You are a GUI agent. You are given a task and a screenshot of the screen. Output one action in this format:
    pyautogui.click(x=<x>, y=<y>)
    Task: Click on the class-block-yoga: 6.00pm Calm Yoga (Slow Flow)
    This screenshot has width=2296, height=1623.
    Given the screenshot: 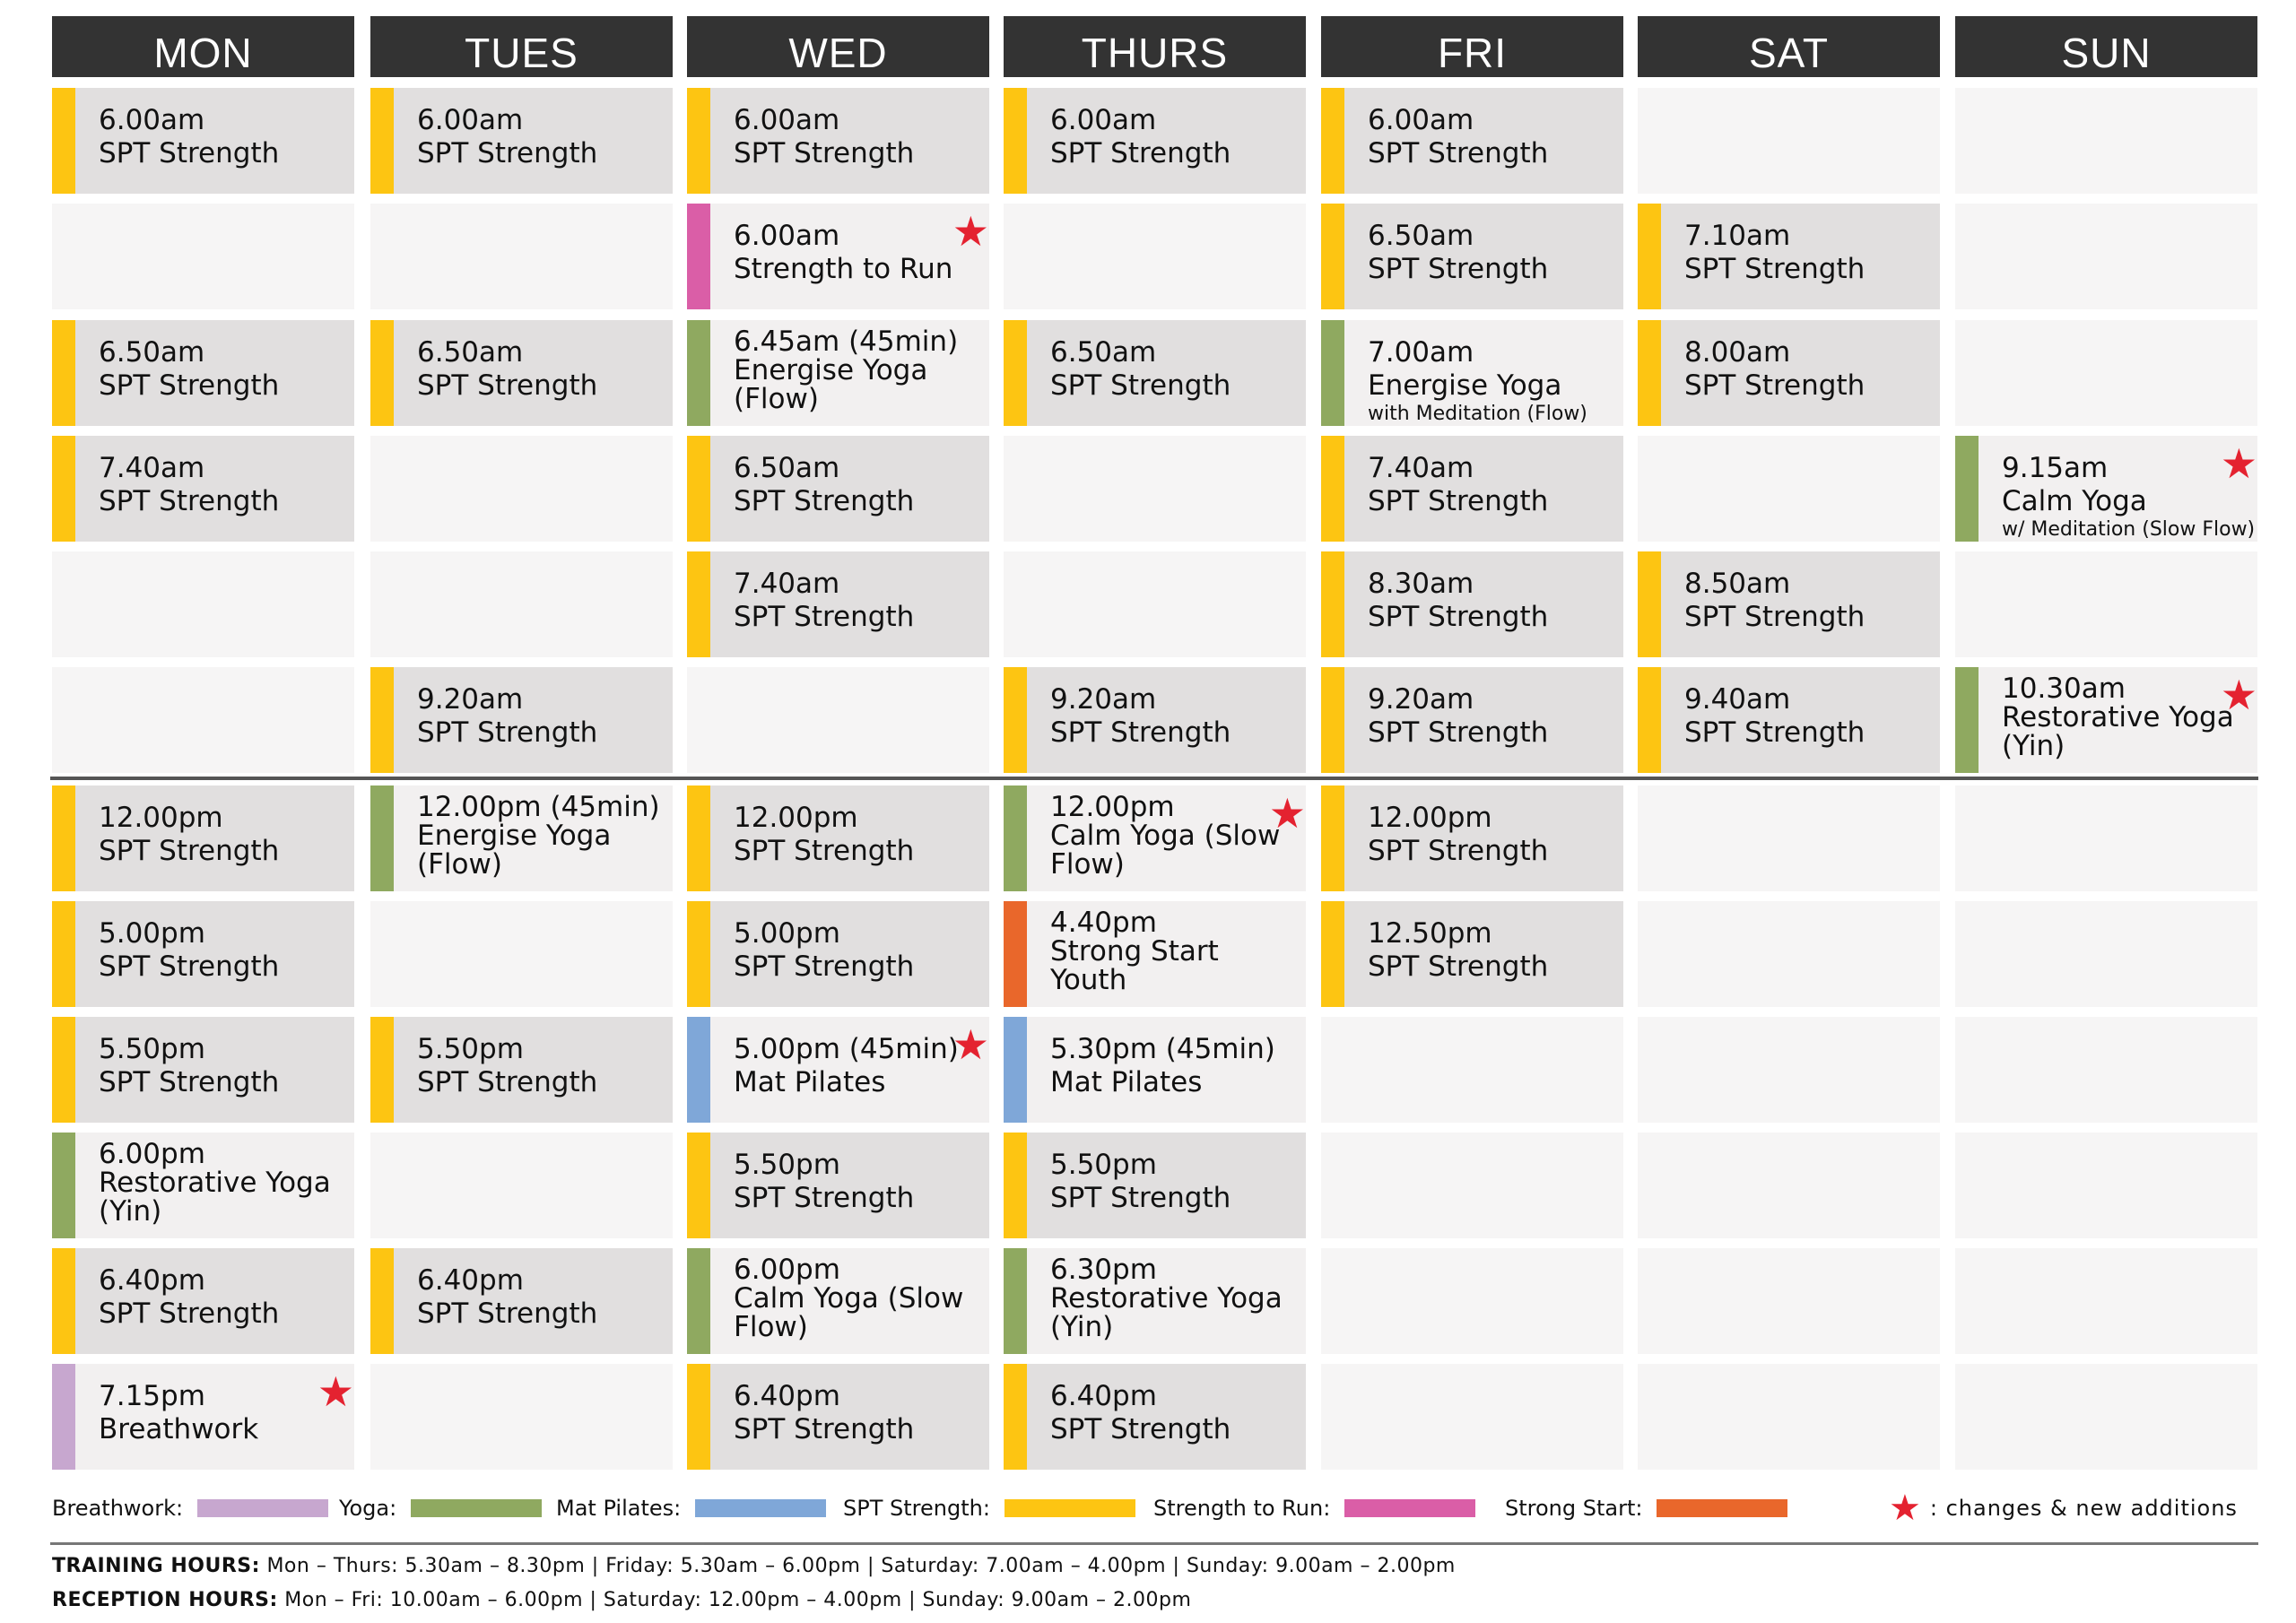 What is the action you would take?
    pyautogui.click(x=838, y=1301)
    